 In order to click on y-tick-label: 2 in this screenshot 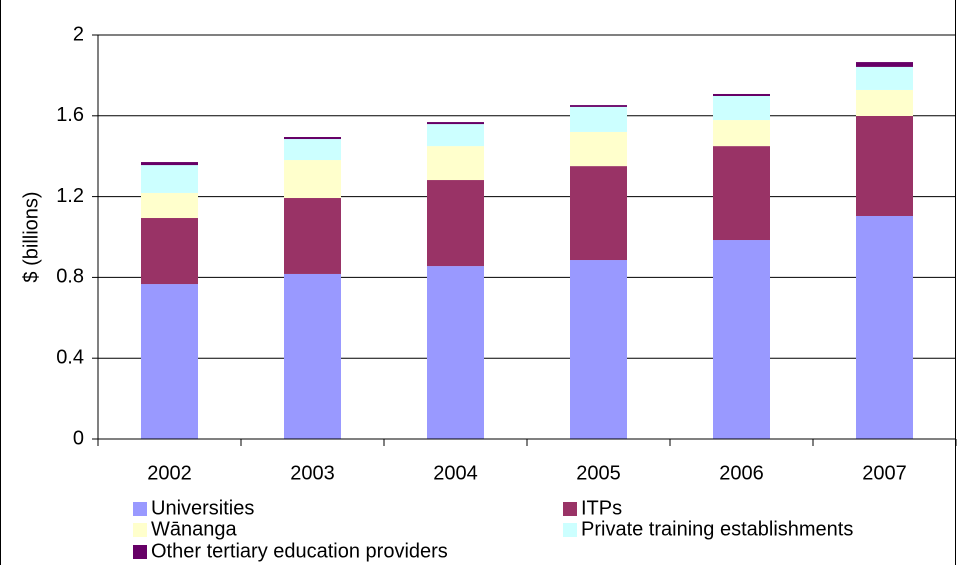, I will do `click(78, 34)`.